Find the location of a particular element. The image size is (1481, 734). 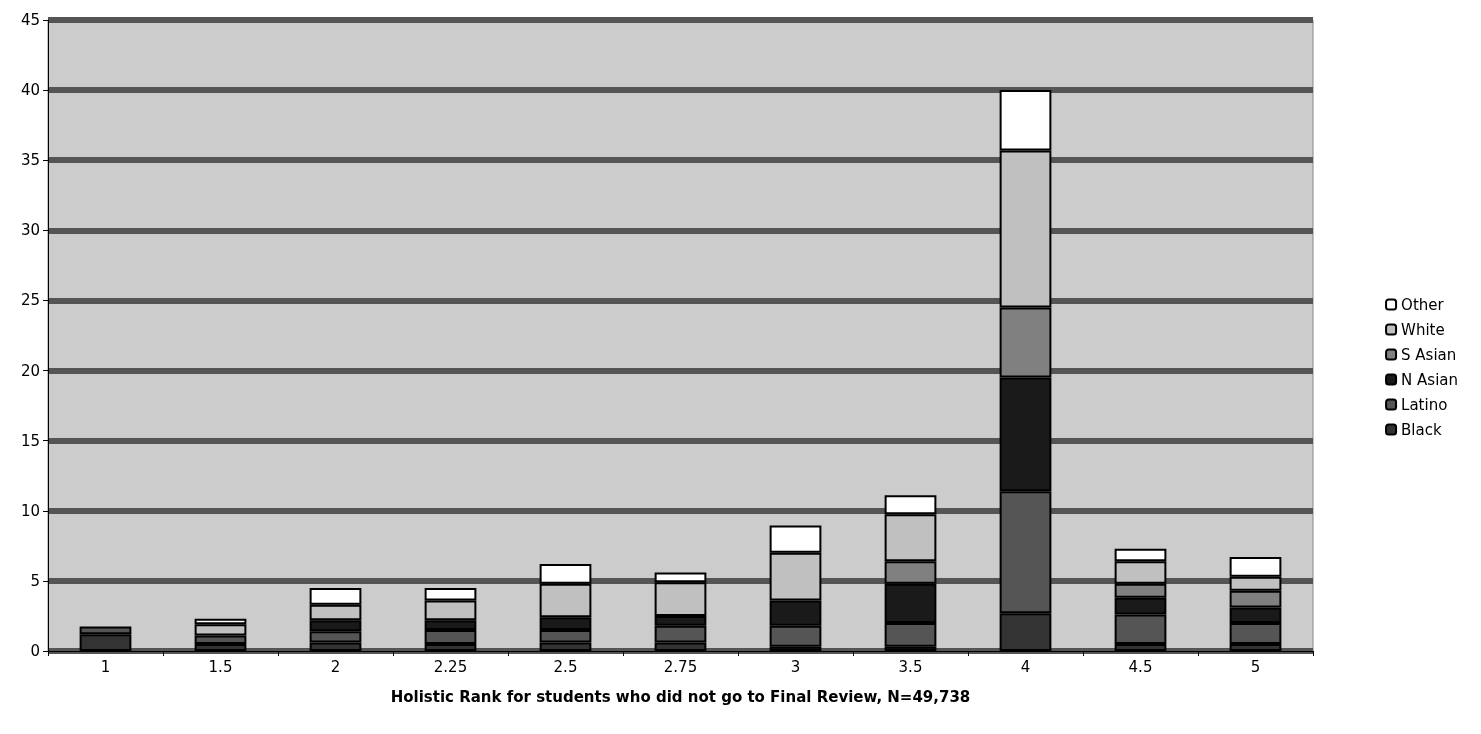

legend-label: S Asian is located at coordinates (1429, 354).